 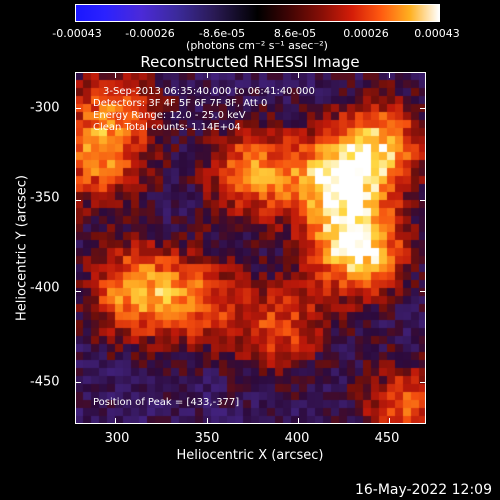 I want to click on y-tick-label: -400, so click(x=45, y=288).